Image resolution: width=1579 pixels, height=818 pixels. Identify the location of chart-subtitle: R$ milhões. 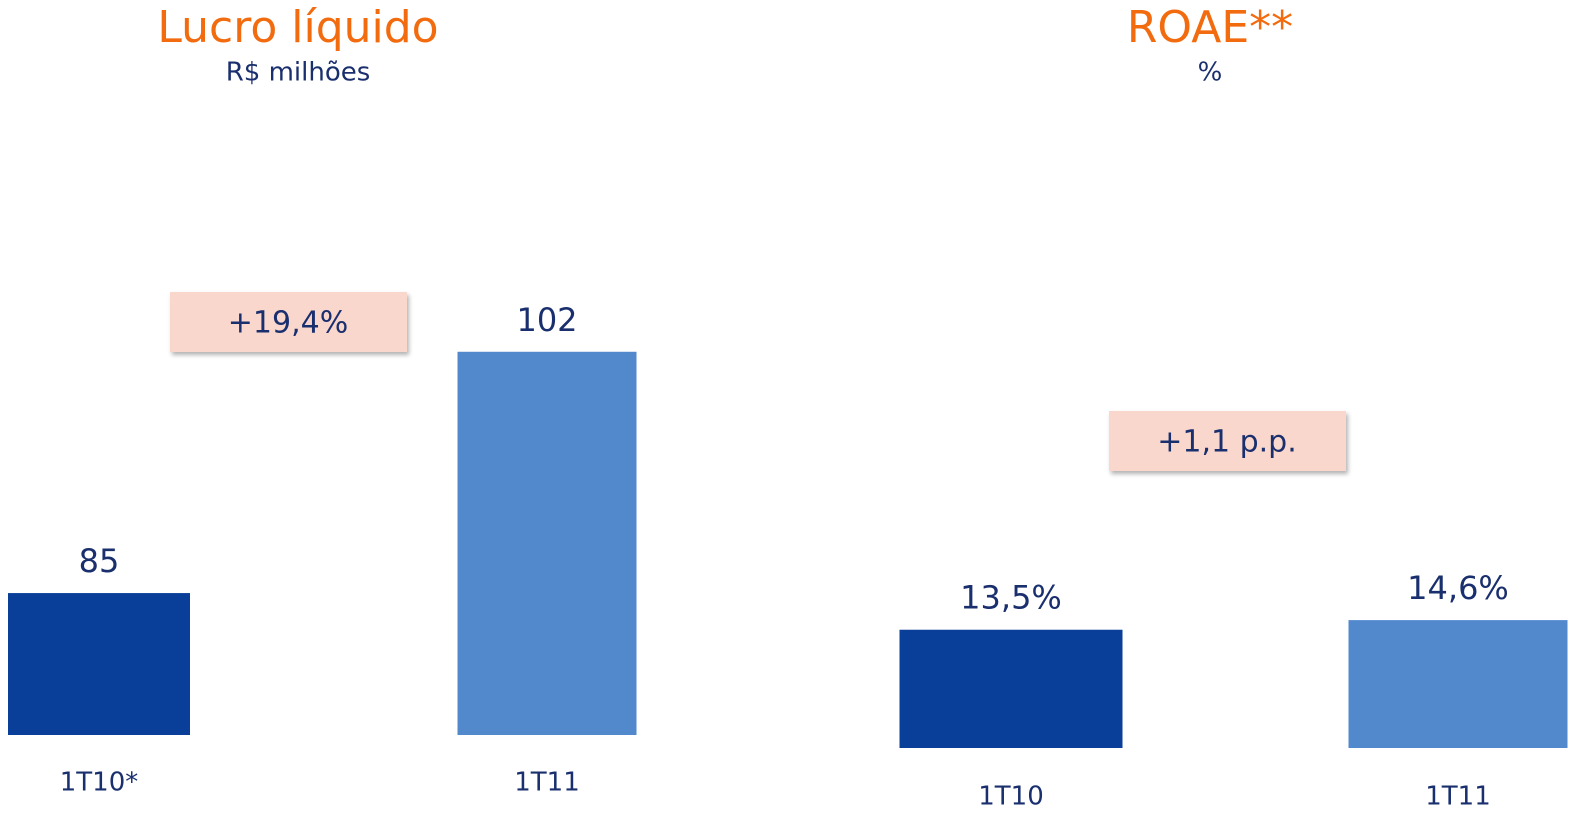
(298, 73).